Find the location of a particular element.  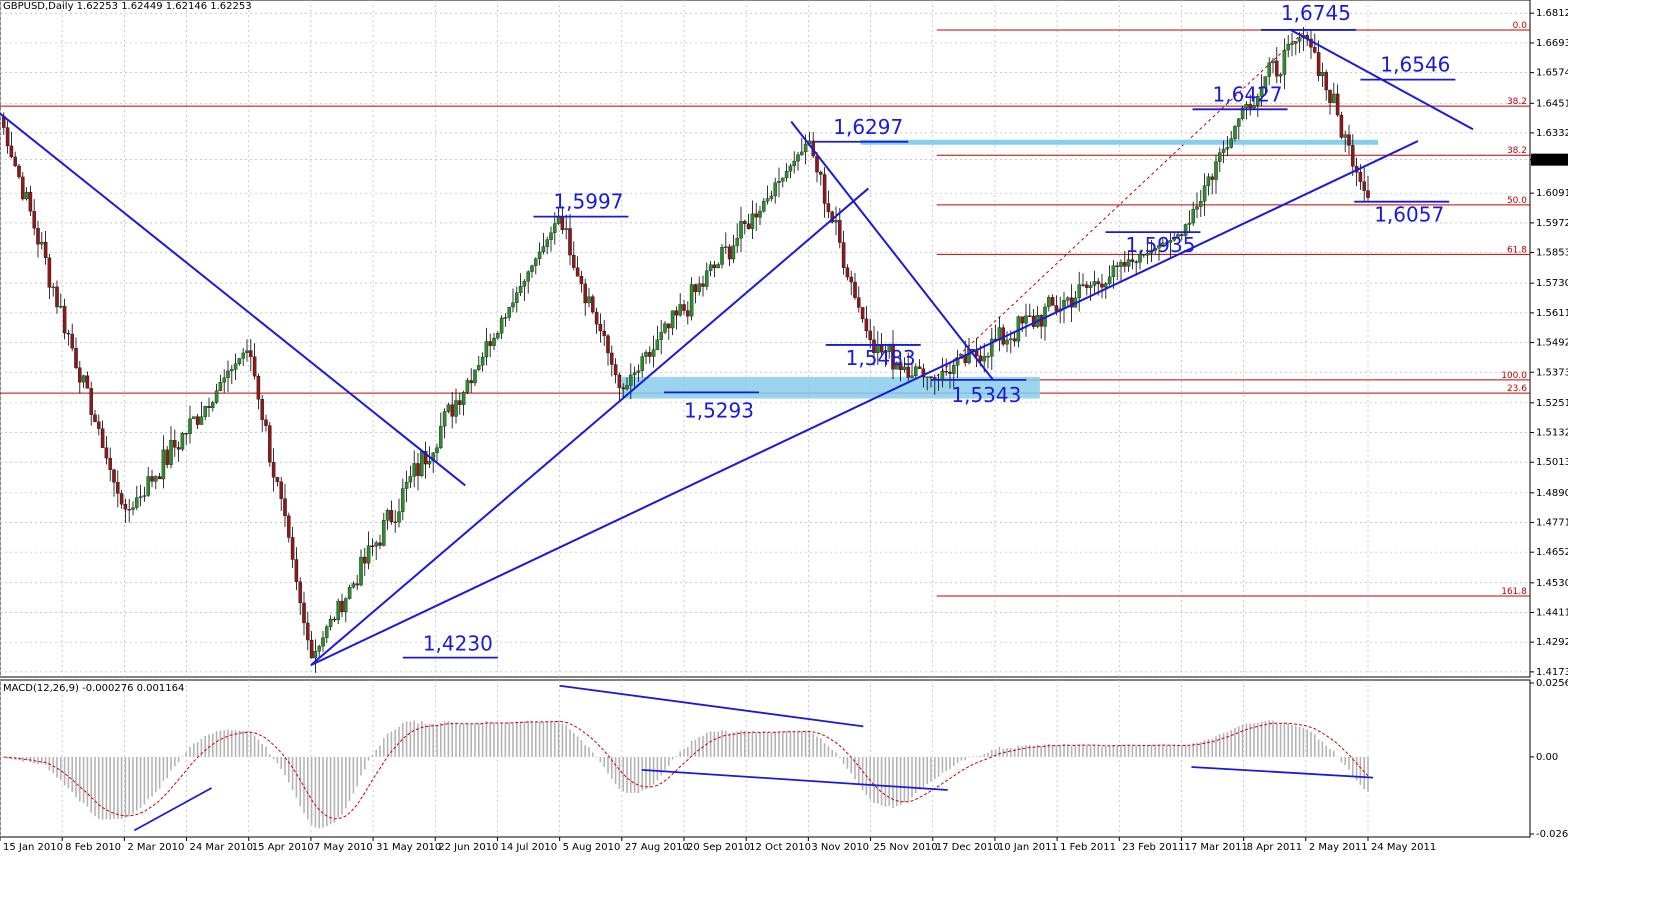

time-tick-label: 23 Feb 2011 is located at coordinates (1153, 847).